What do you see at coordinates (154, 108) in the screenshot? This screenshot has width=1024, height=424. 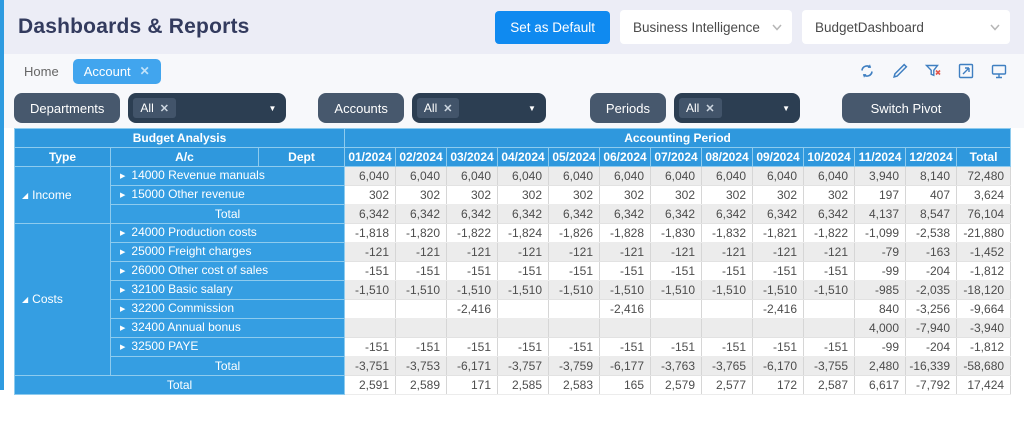 I see `departments-filter-chip: All ✕` at bounding box center [154, 108].